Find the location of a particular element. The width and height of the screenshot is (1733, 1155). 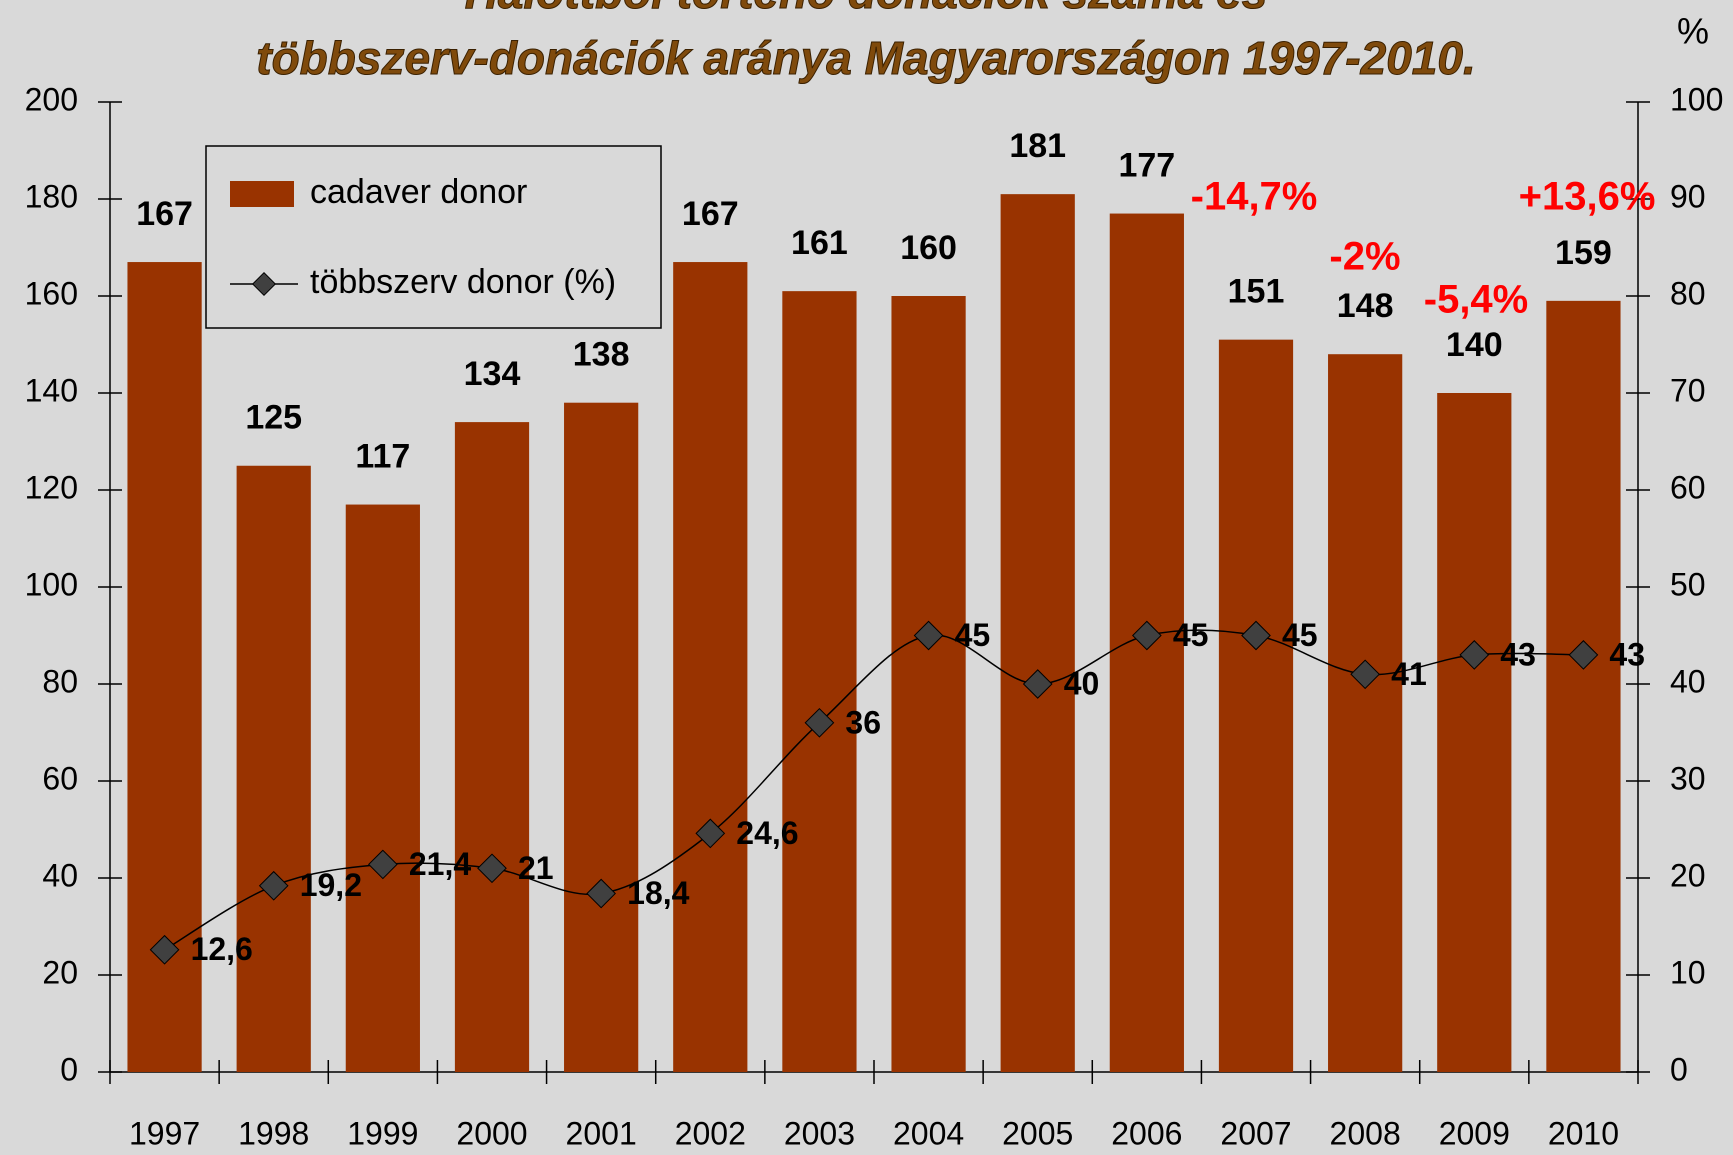

bar-value-label: 117 is located at coordinates (382, 457).